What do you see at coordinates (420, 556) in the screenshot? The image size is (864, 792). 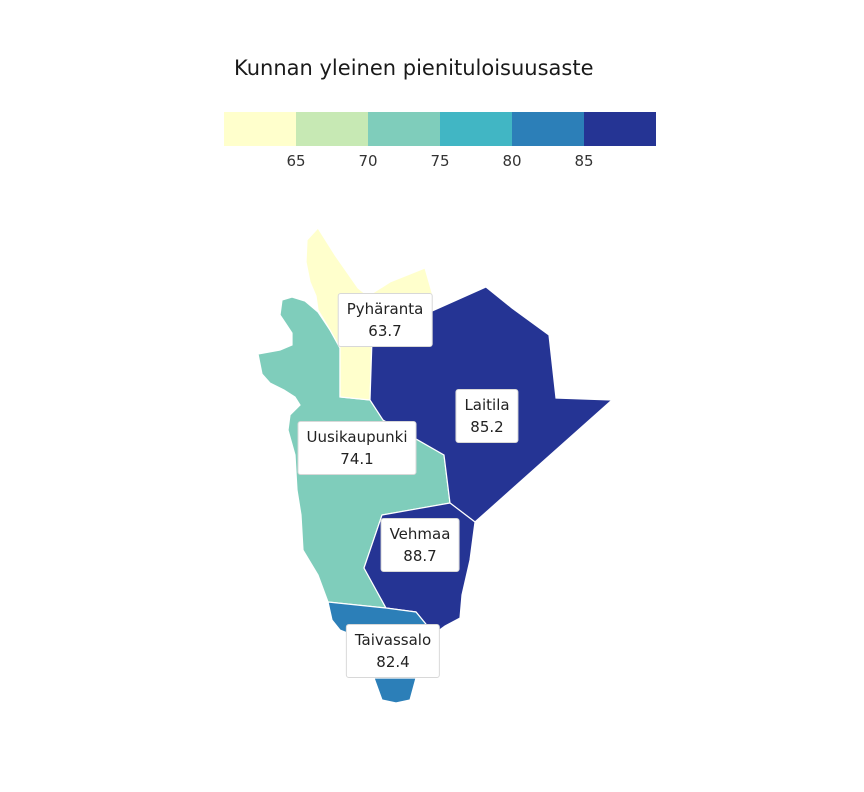 I see `region-value: 88.7` at bounding box center [420, 556].